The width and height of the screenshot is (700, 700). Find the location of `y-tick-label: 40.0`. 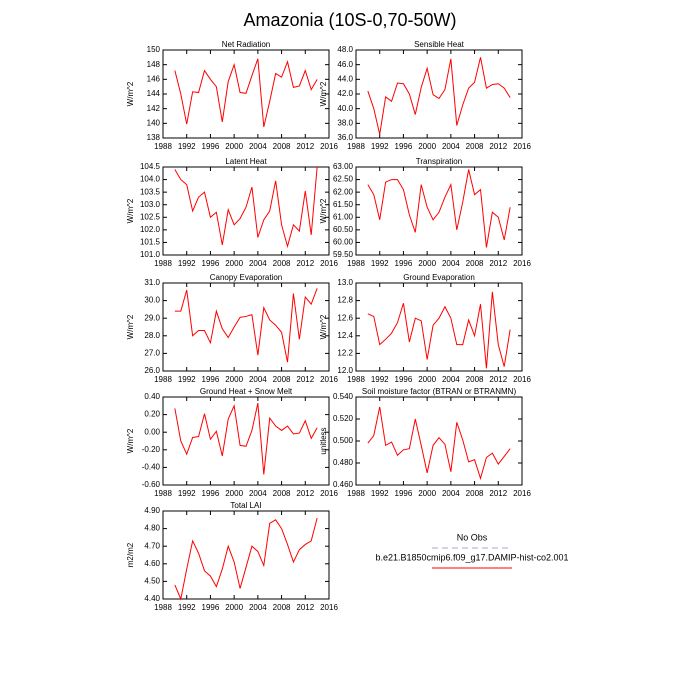

y-tick-label: 40.0 is located at coordinates (345, 108).